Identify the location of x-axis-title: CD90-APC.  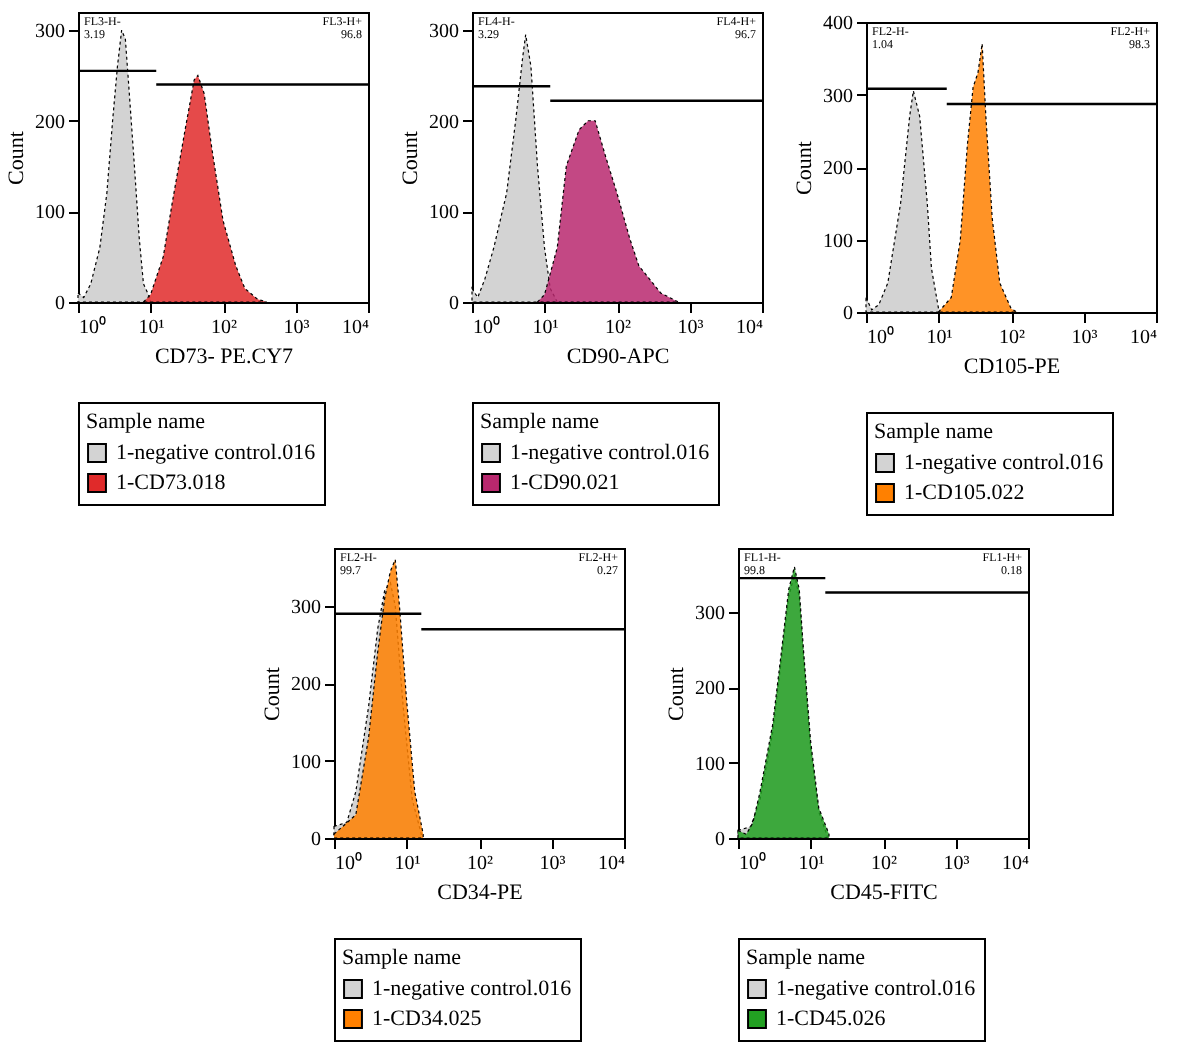
(618, 357).